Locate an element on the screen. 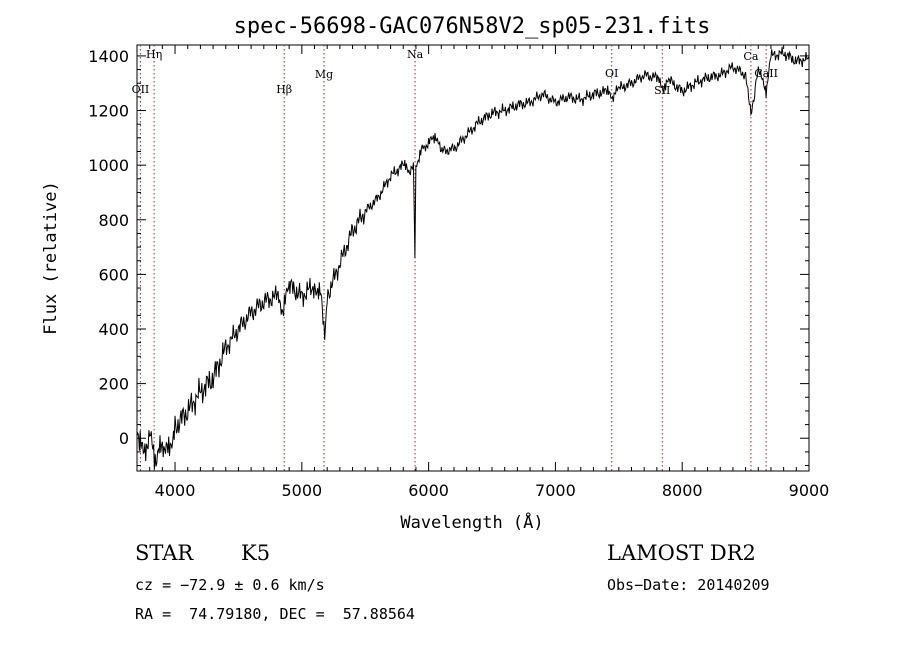  spectral-line-label: OI is located at coordinates (611, 73).